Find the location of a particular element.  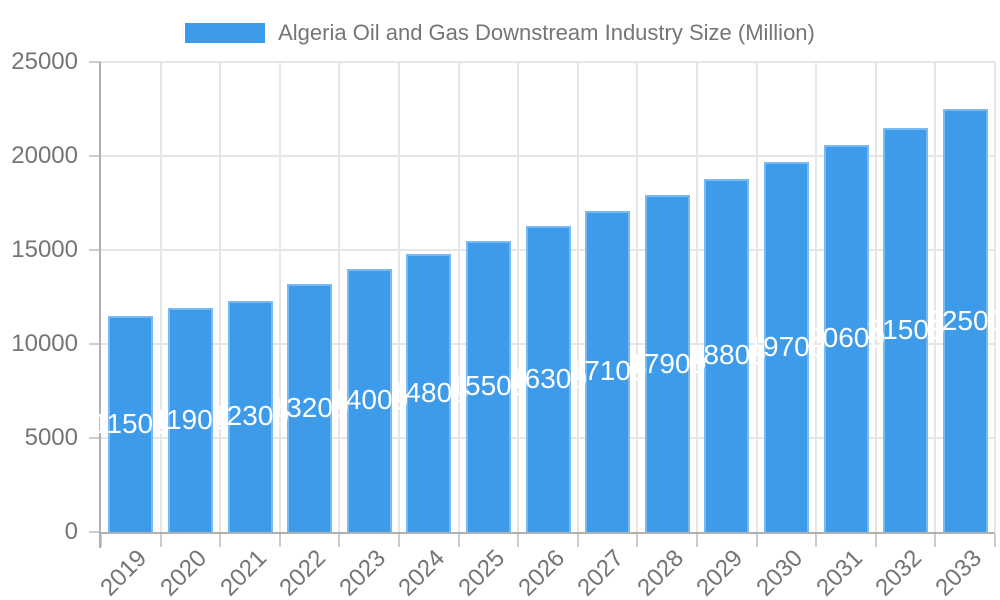

bar-2019 is located at coordinates (131, 423).